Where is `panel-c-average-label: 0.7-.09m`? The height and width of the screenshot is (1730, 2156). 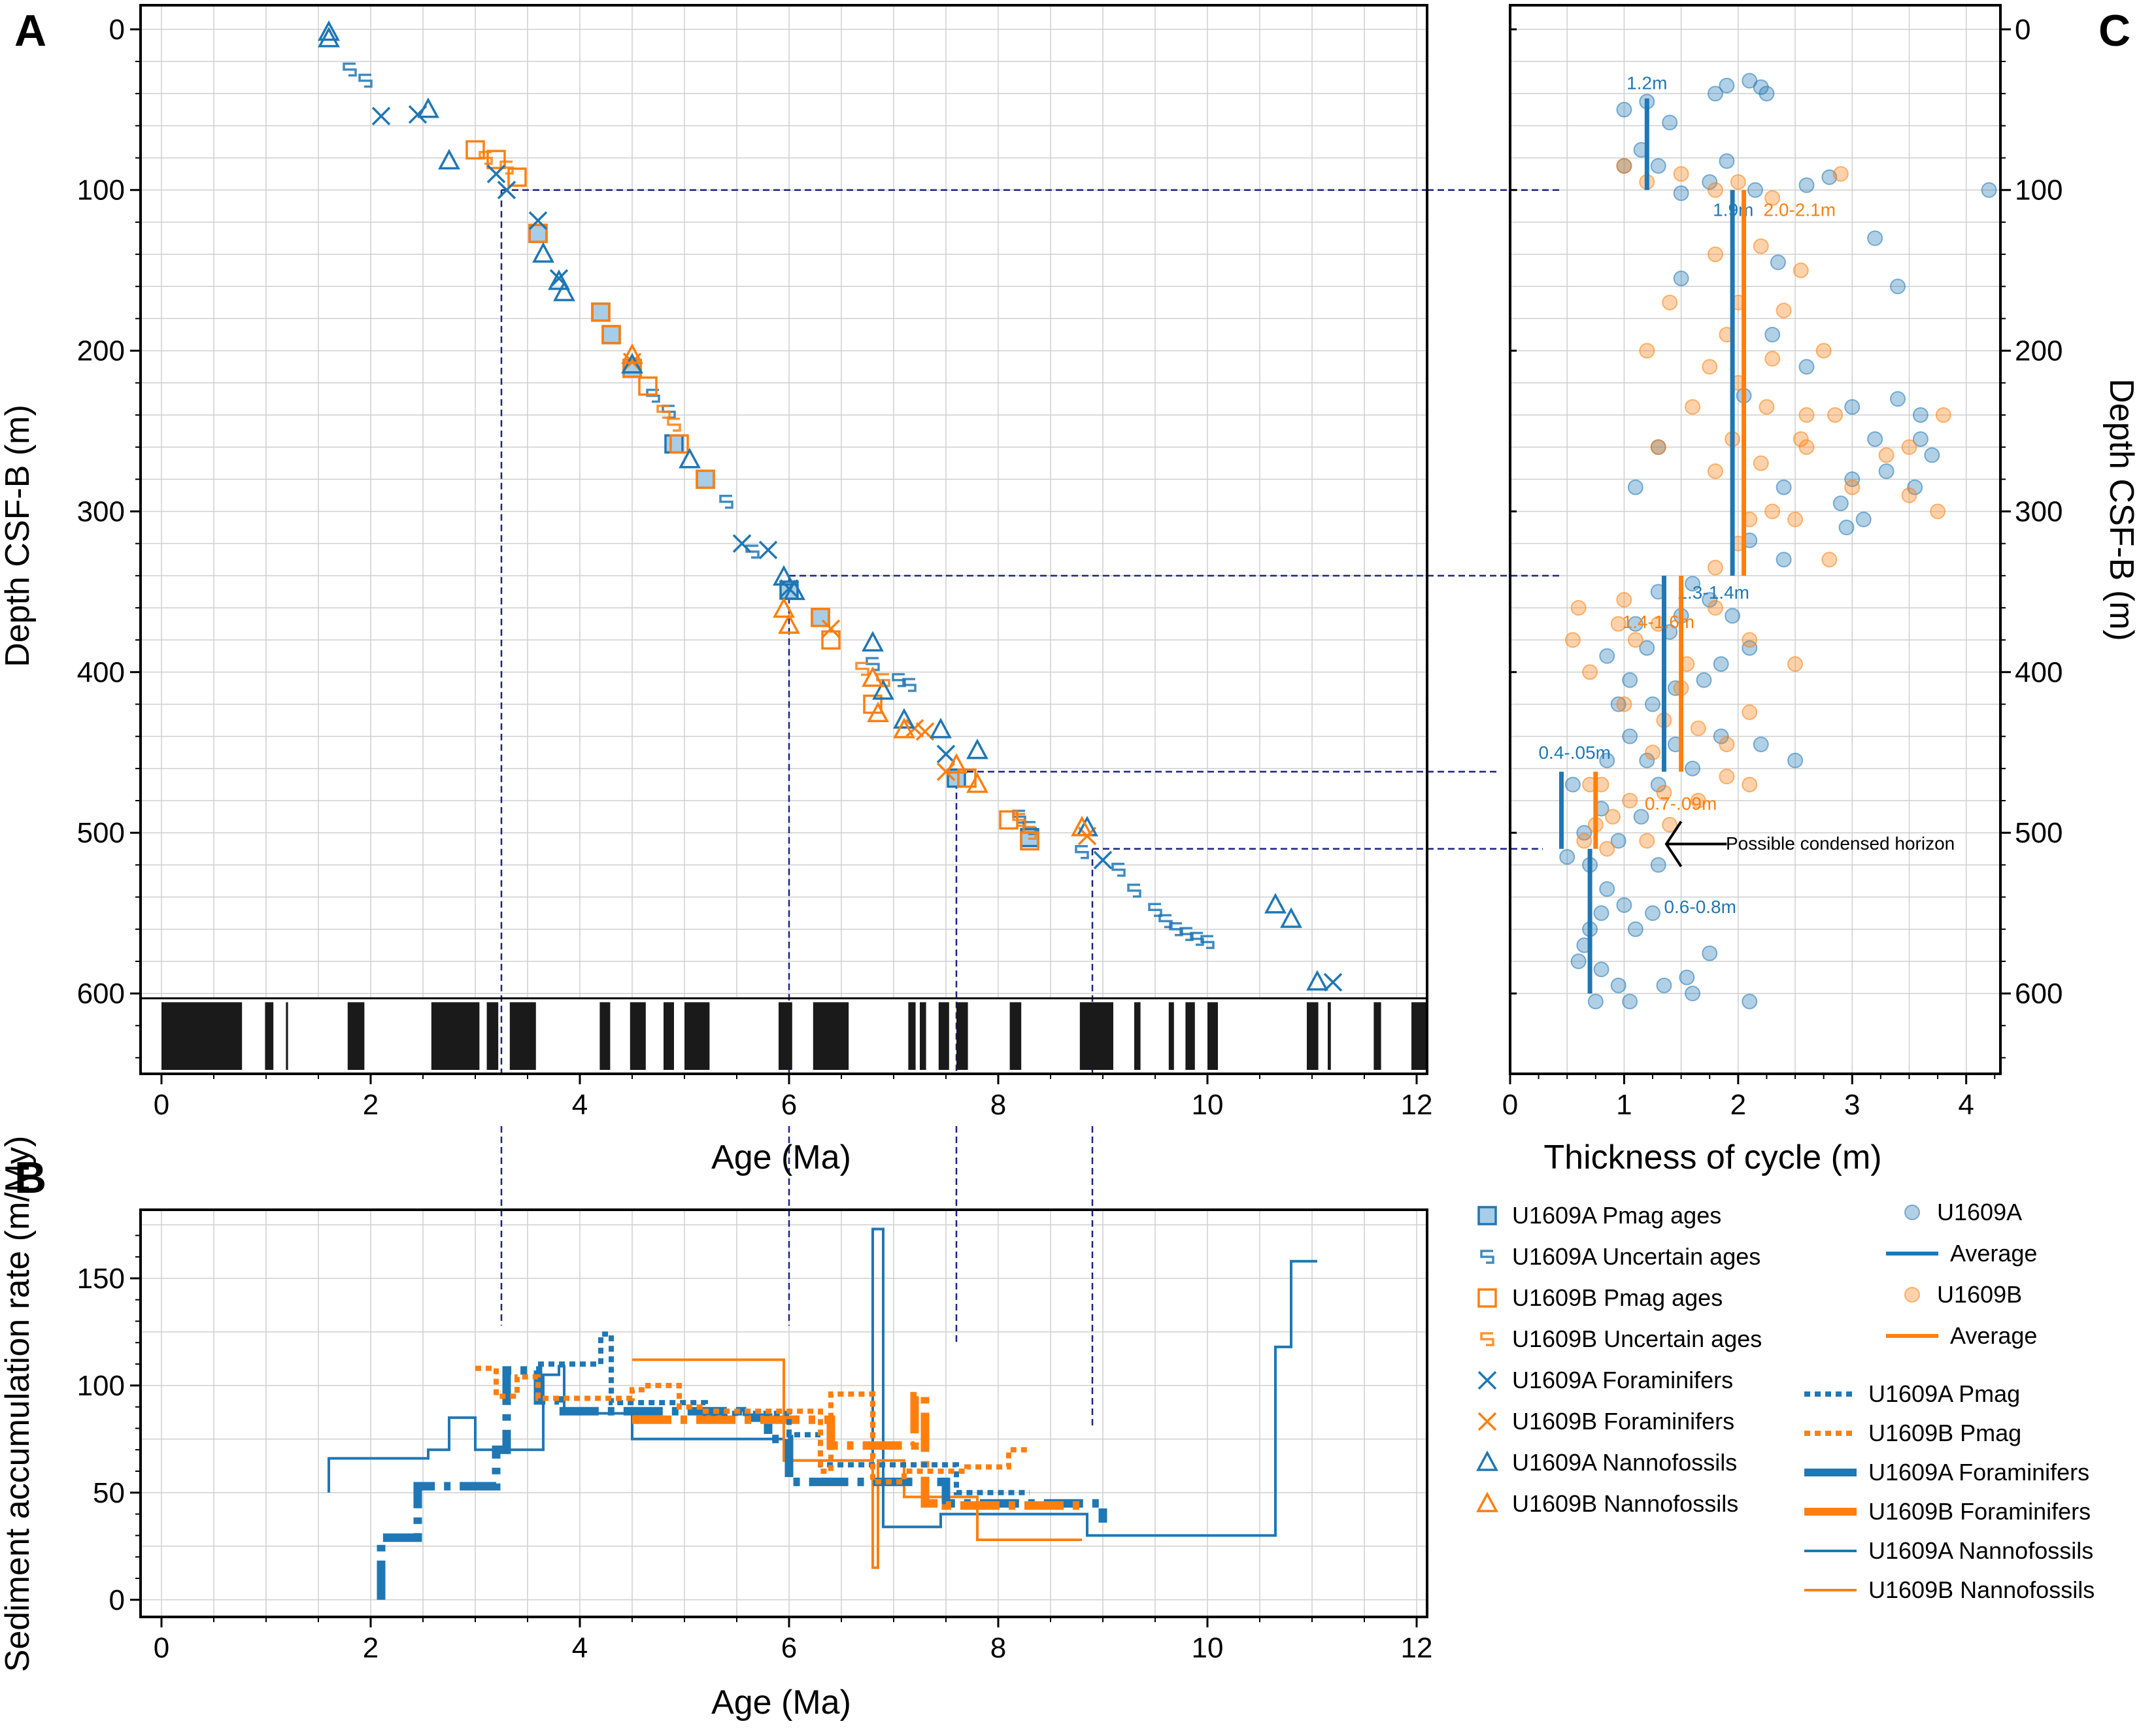
panel-c-average-label: 0.7-.09m is located at coordinates (1681, 804).